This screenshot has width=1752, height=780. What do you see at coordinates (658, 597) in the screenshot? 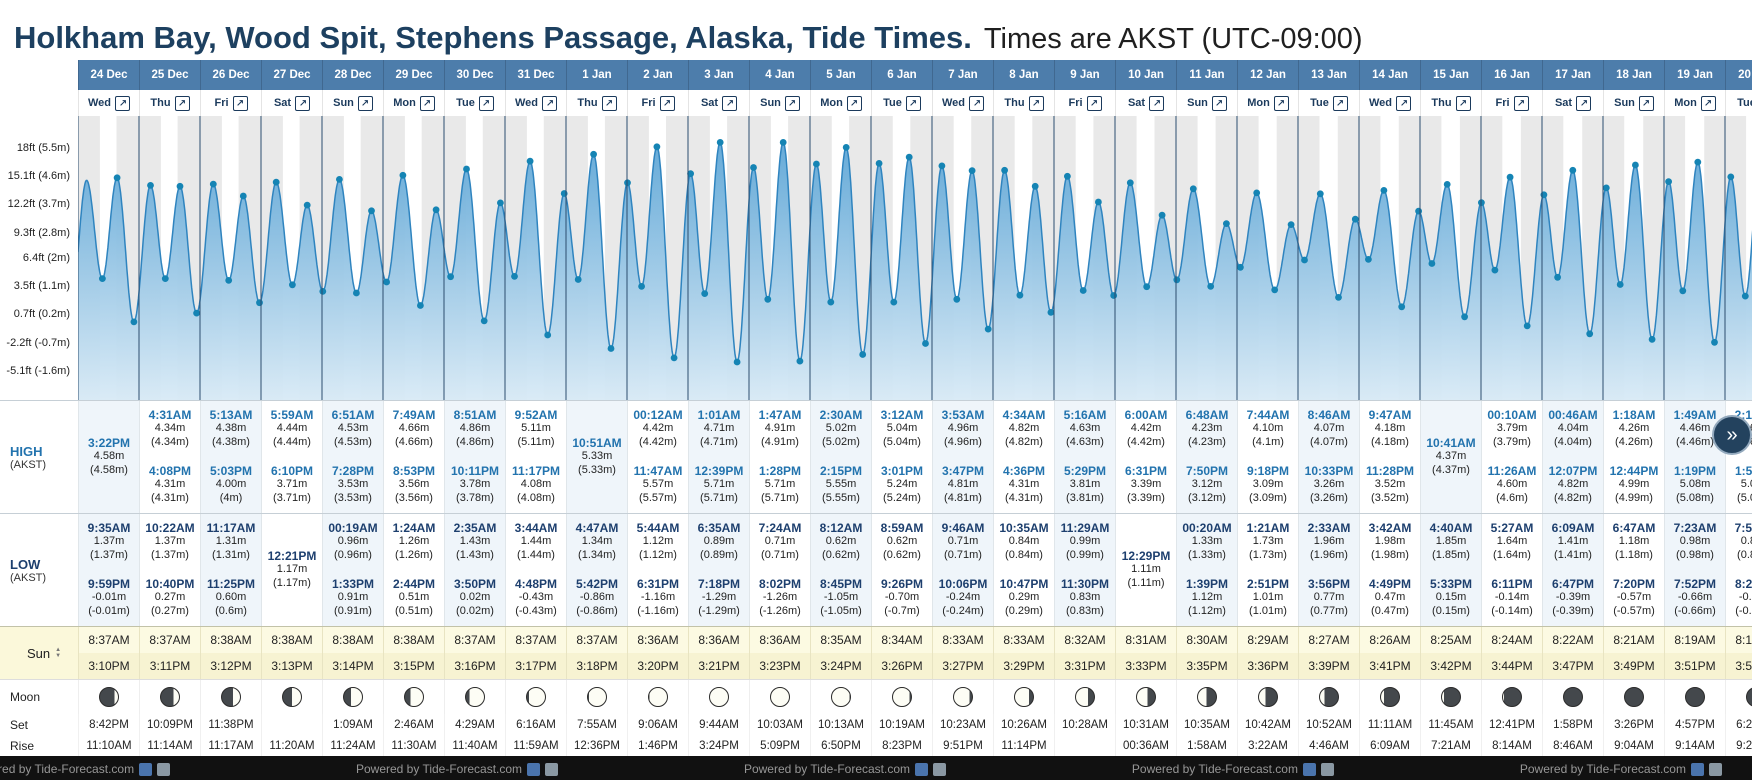
I see `tide-height-m: -1.16m` at bounding box center [658, 597].